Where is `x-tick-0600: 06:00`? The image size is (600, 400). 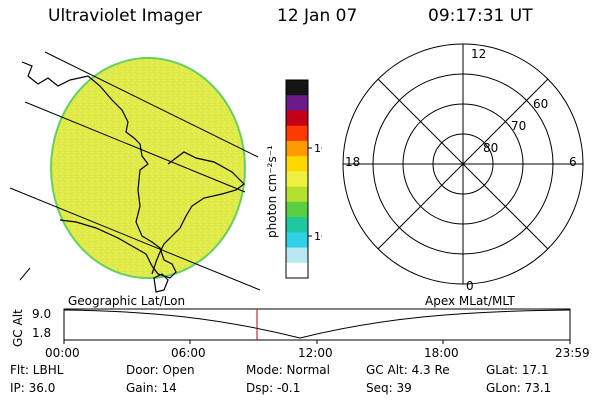 x-tick-0600: 06:00 is located at coordinates (188, 353).